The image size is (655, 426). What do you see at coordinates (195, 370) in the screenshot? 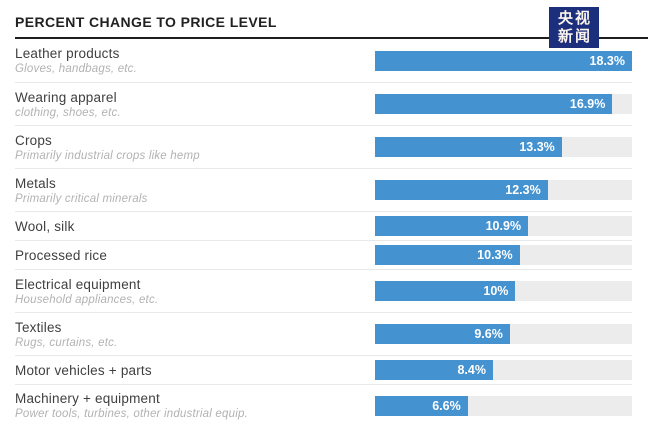
I see `category-labels: Motor vehicles + parts` at bounding box center [195, 370].